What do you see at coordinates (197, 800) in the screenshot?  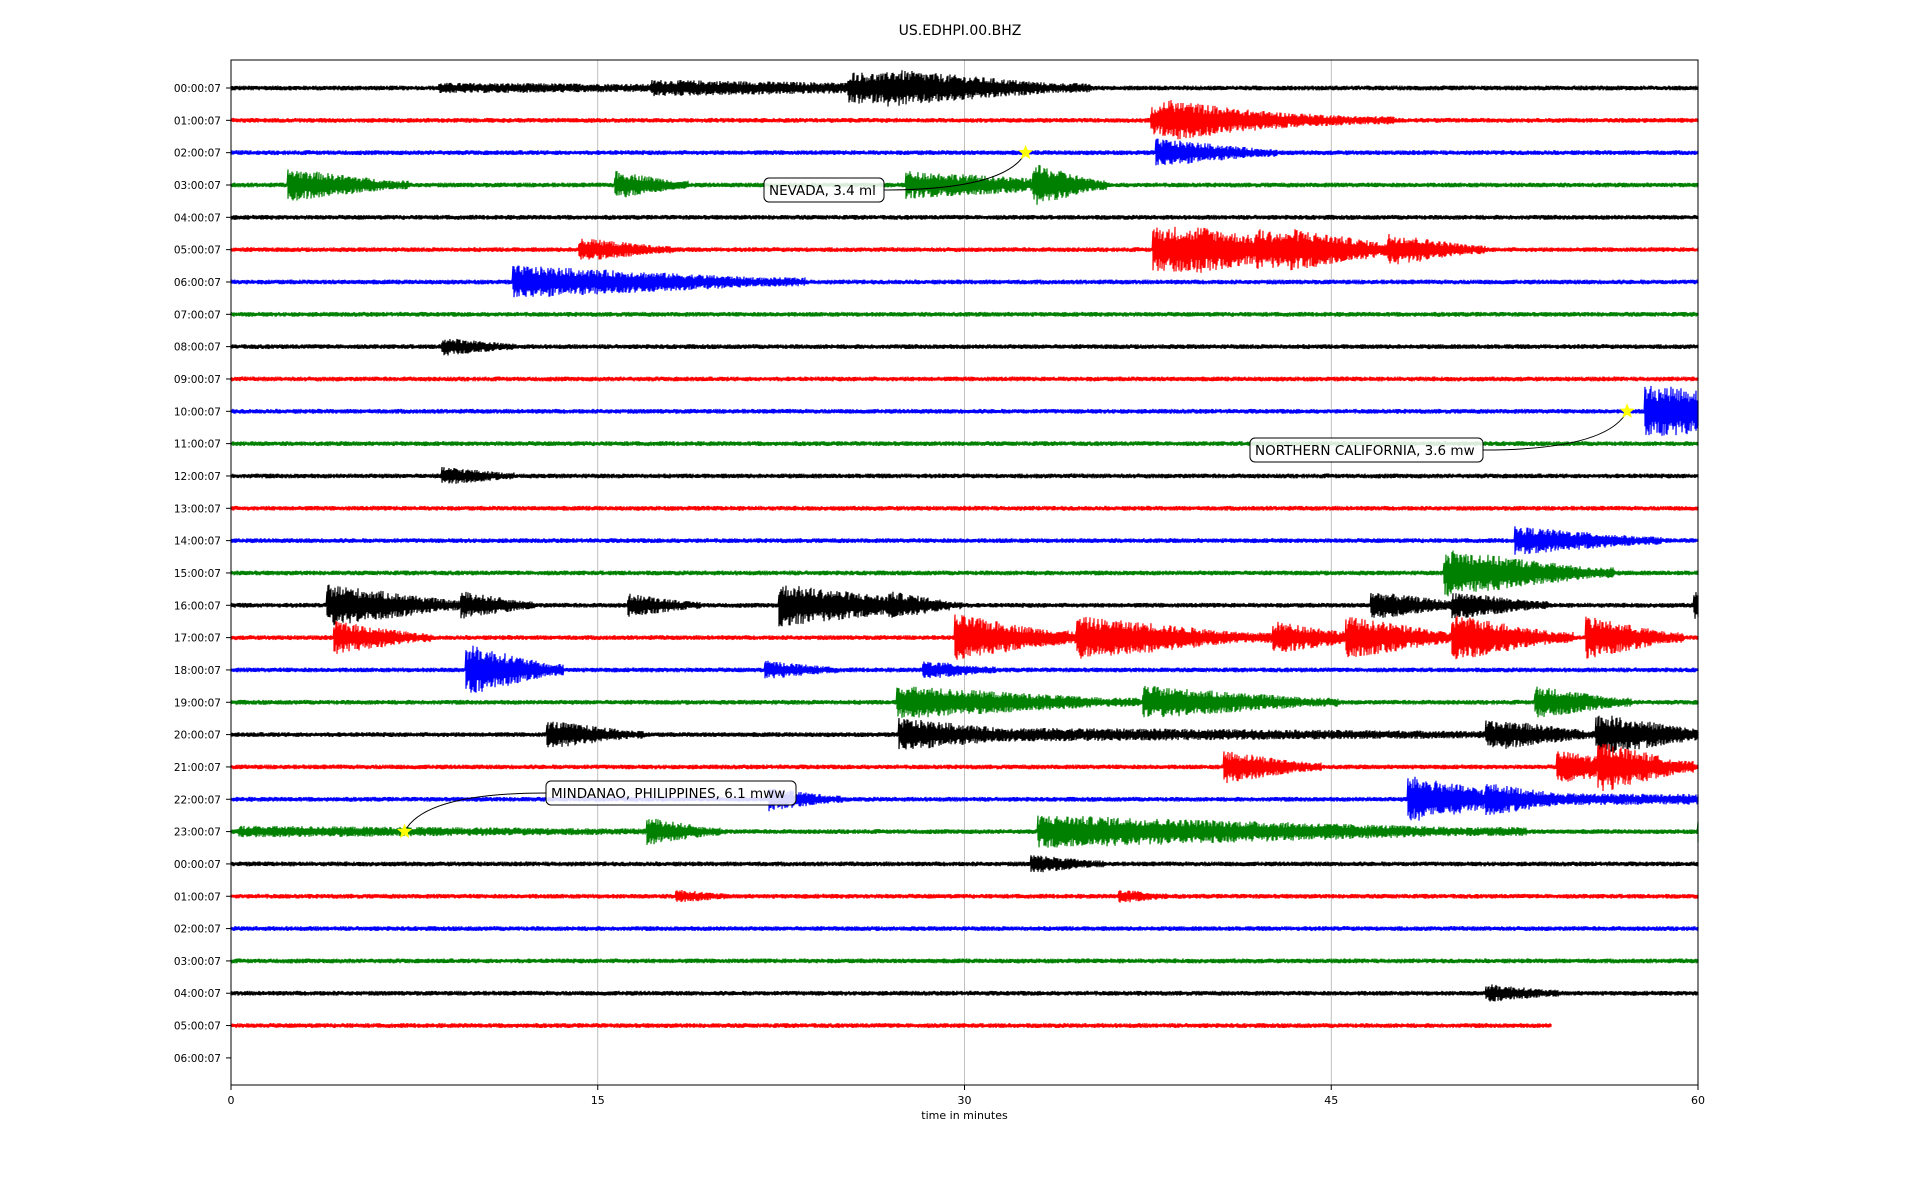 I see `row-time-label: 22:00:07` at bounding box center [197, 800].